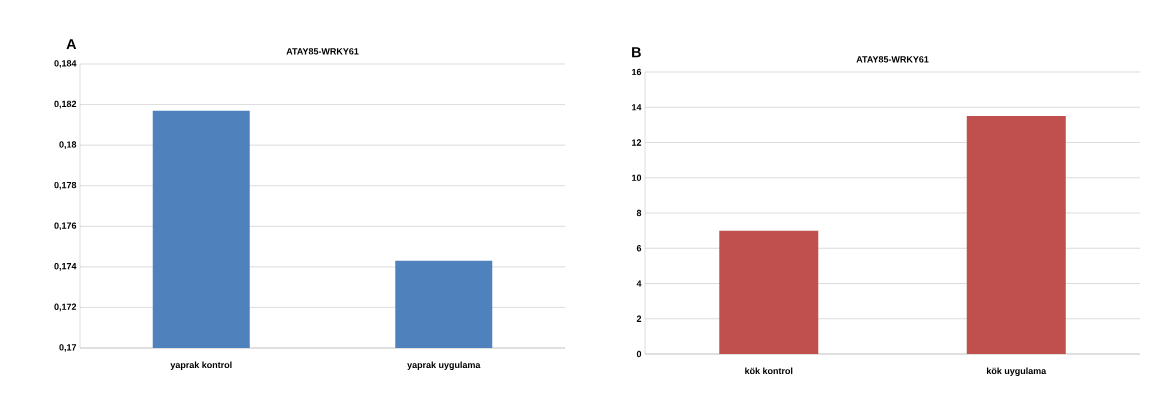 This screenshot has width=1155, height=408. Describe the element at coordinates (639, 283) in the screenshot. I see `y-tick-label: 4` at that location.